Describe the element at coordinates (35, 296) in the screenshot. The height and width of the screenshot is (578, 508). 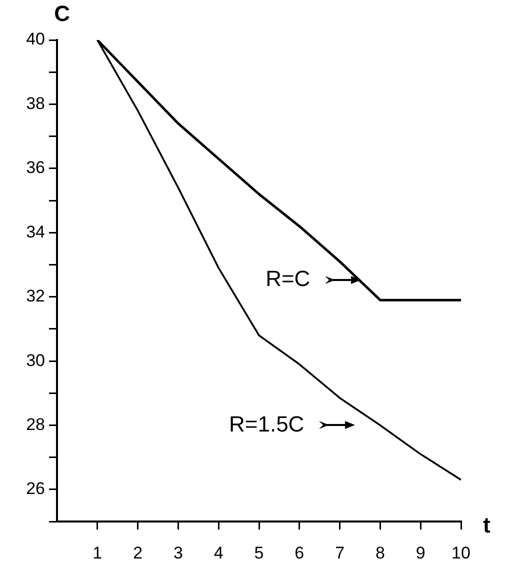
I see `y-tick-label: 32` at that location.